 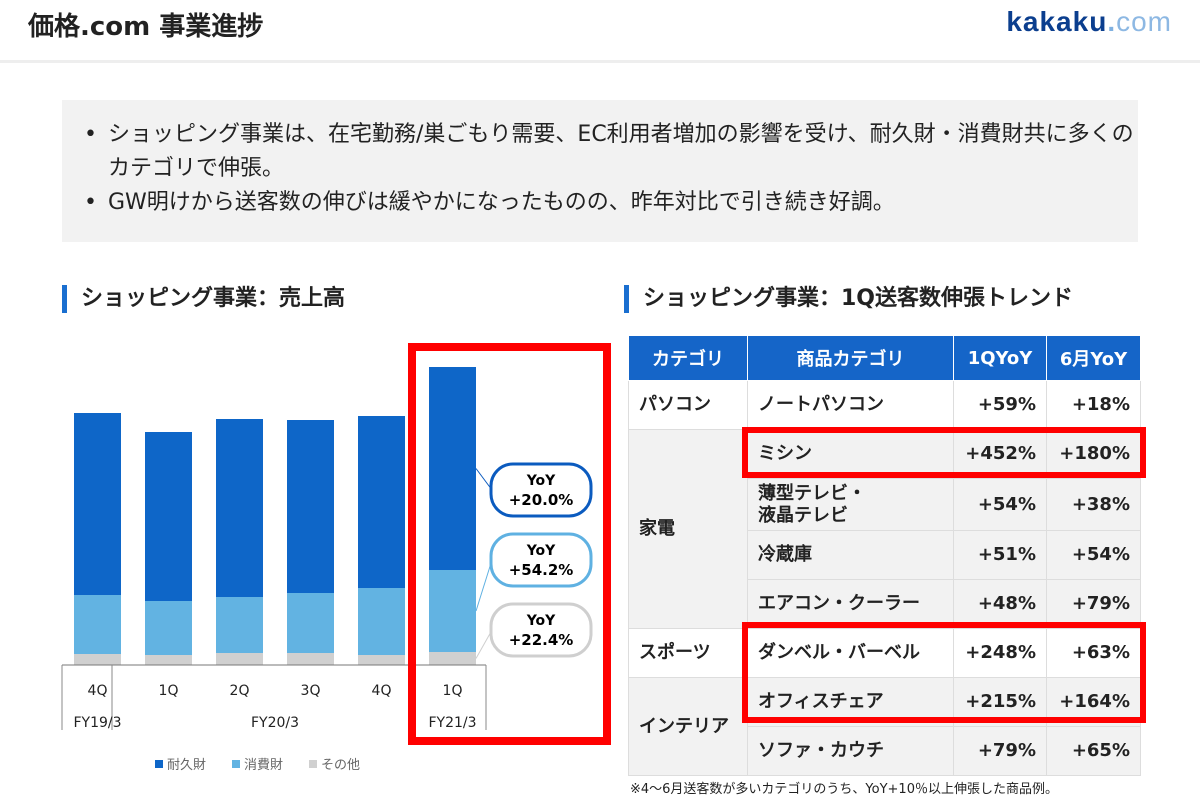 I want to click on category-cell: 家電, so click(x=688, y=529).